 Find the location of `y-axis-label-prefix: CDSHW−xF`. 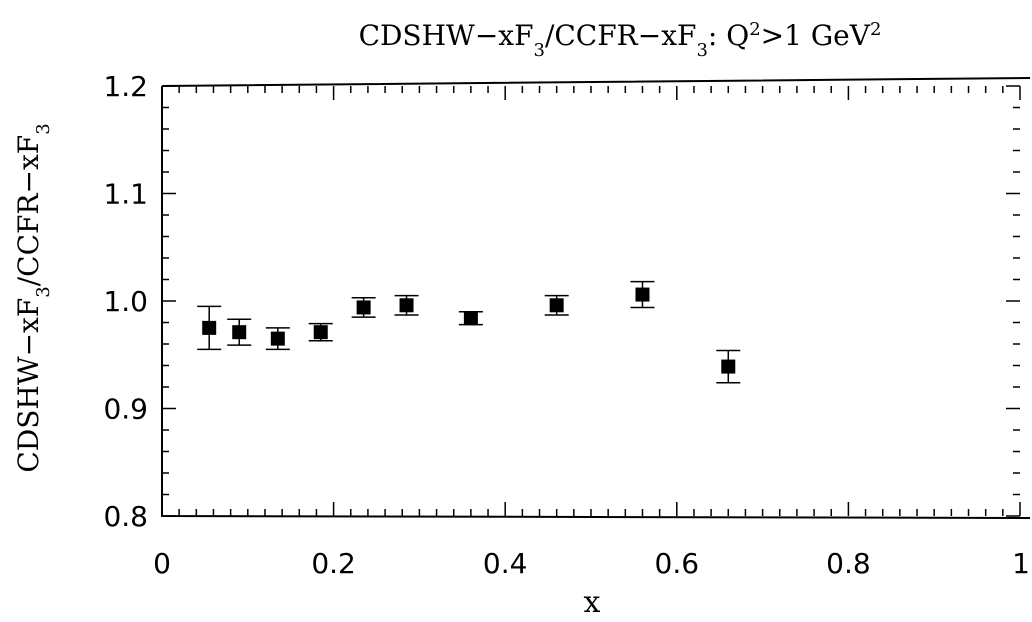

y-axis-label-prefix: CDSHW−xF is located at coordinates (28, 385).